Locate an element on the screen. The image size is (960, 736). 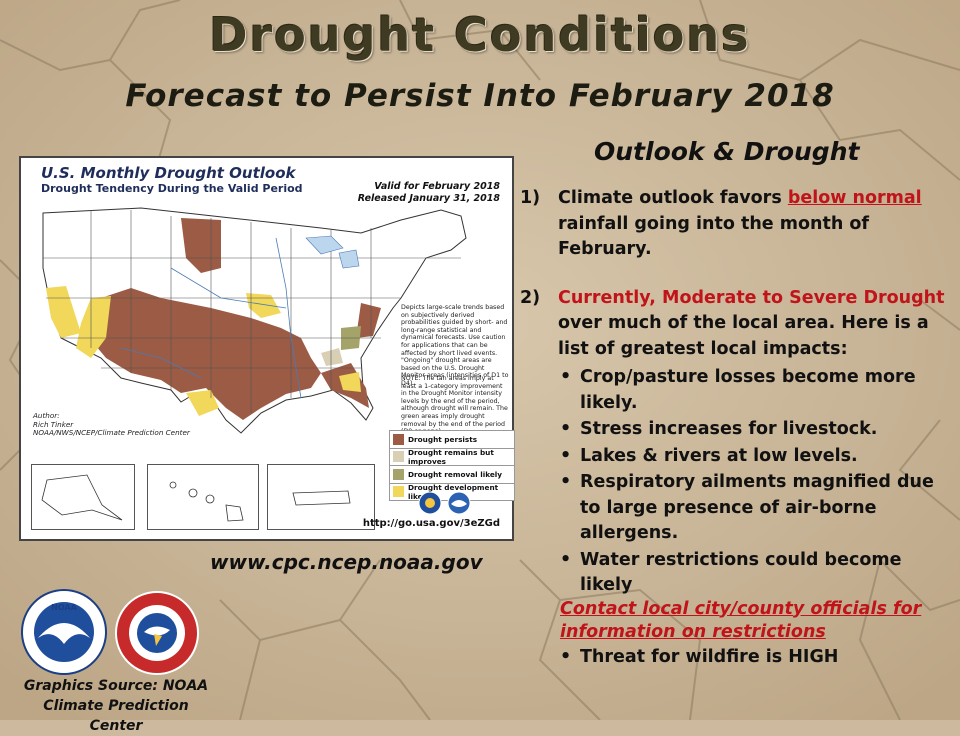
graphics-source-line2: Climate Prediction Center is located at coordinates (116, 716).